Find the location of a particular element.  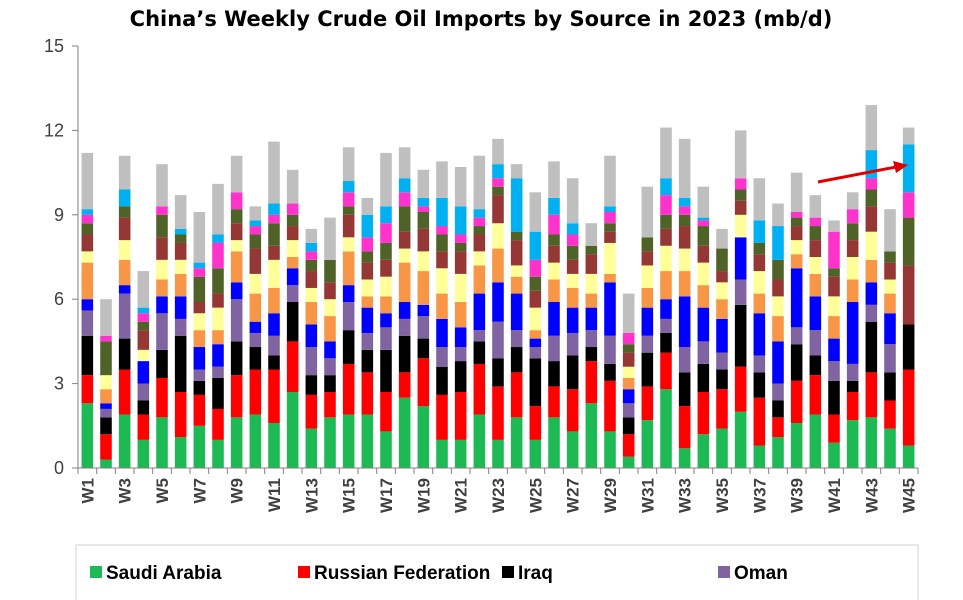

x-tick-label: W5 is located at coordinates (162, 491).